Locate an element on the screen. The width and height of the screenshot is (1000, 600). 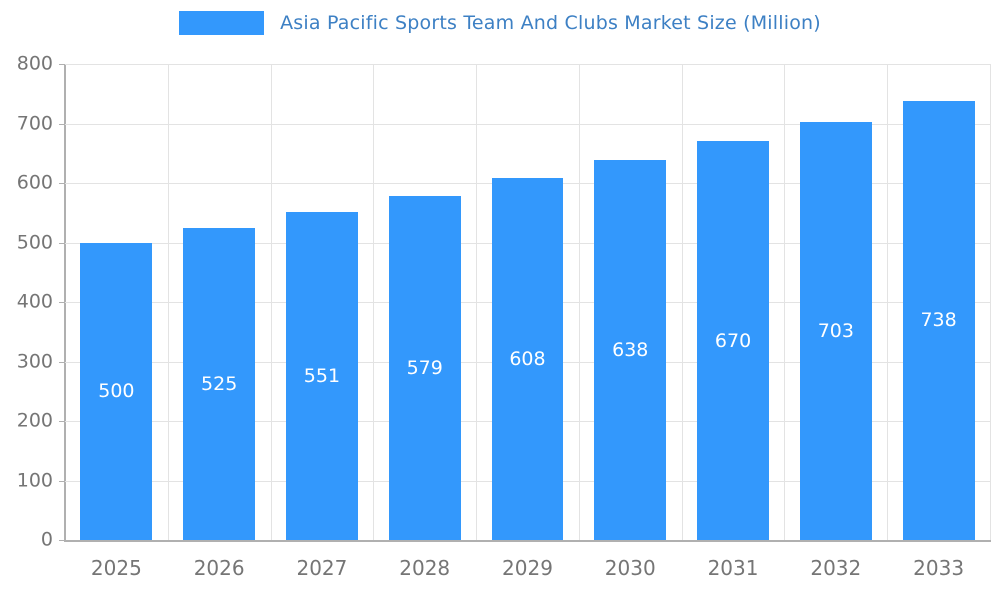
bar-value-label: 703 is located at coordinates (835, 330).